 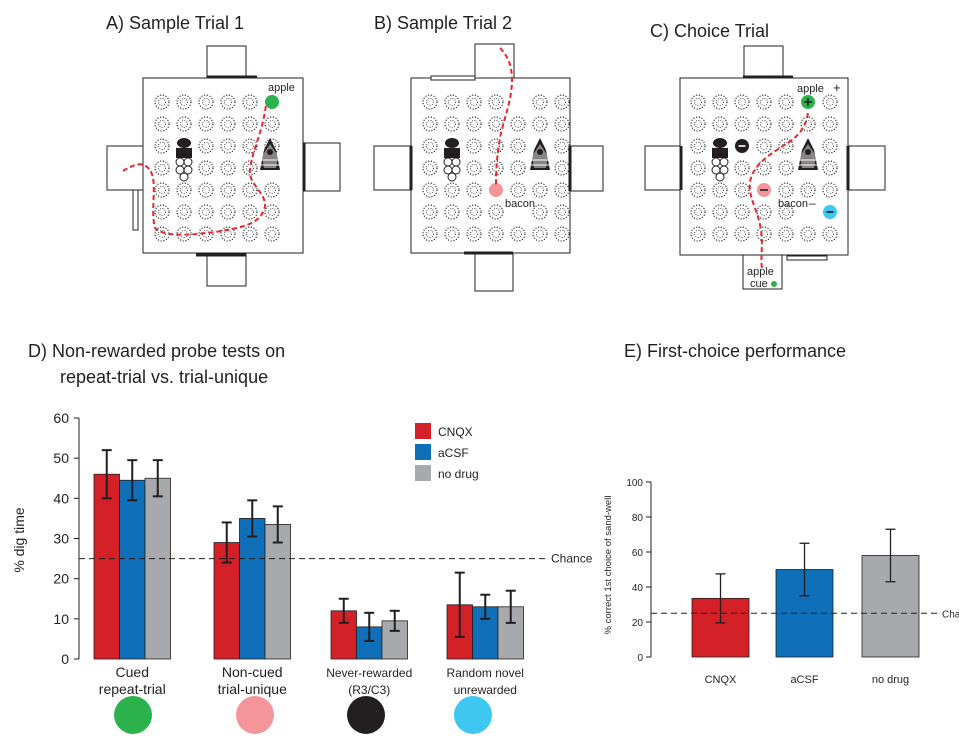 I want to click on panel-b-title: B) Sample Trial 2, so click(x=443, y=23).